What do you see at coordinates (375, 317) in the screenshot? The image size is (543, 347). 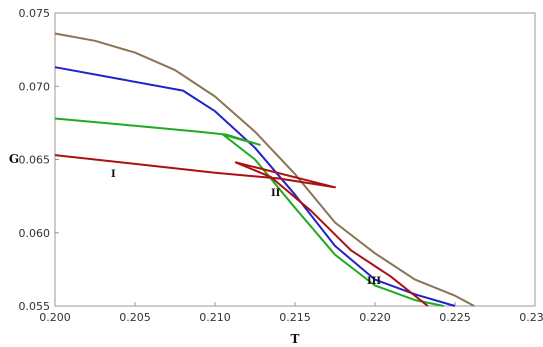 I see `x-tick-label: 0.220` at bounding box center [375, 317].